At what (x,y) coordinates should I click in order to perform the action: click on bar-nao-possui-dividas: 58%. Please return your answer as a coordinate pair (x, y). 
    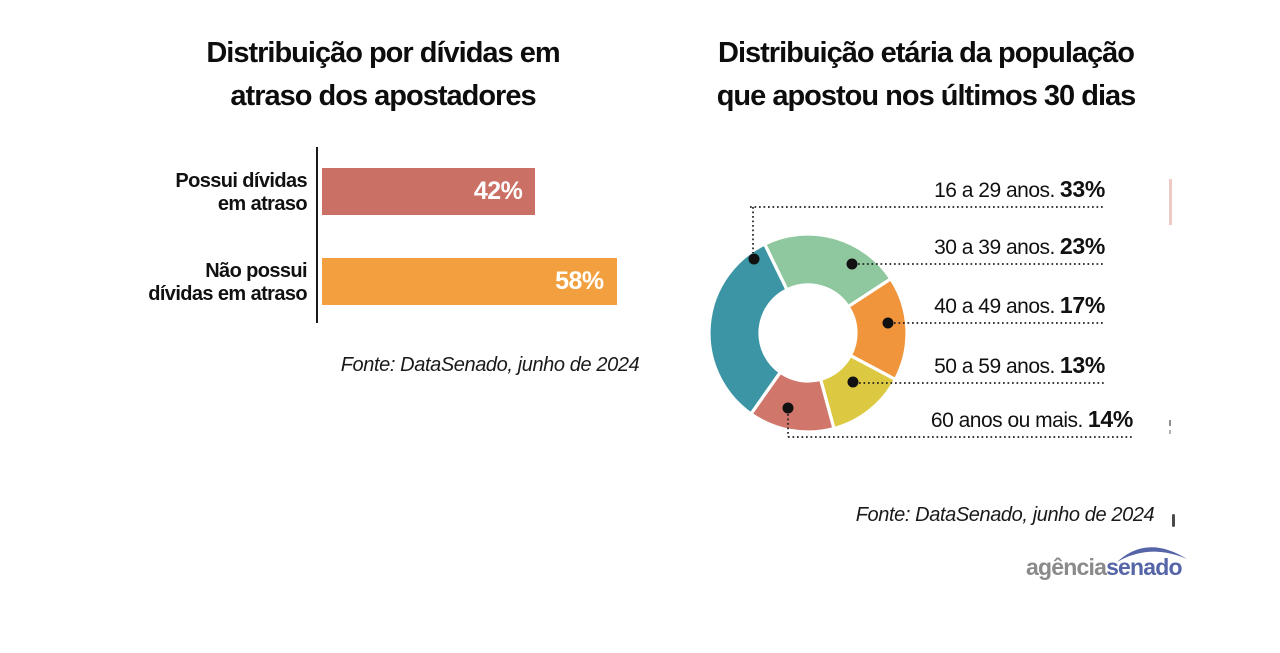
    Looking at the image, I should click on (469, 281).